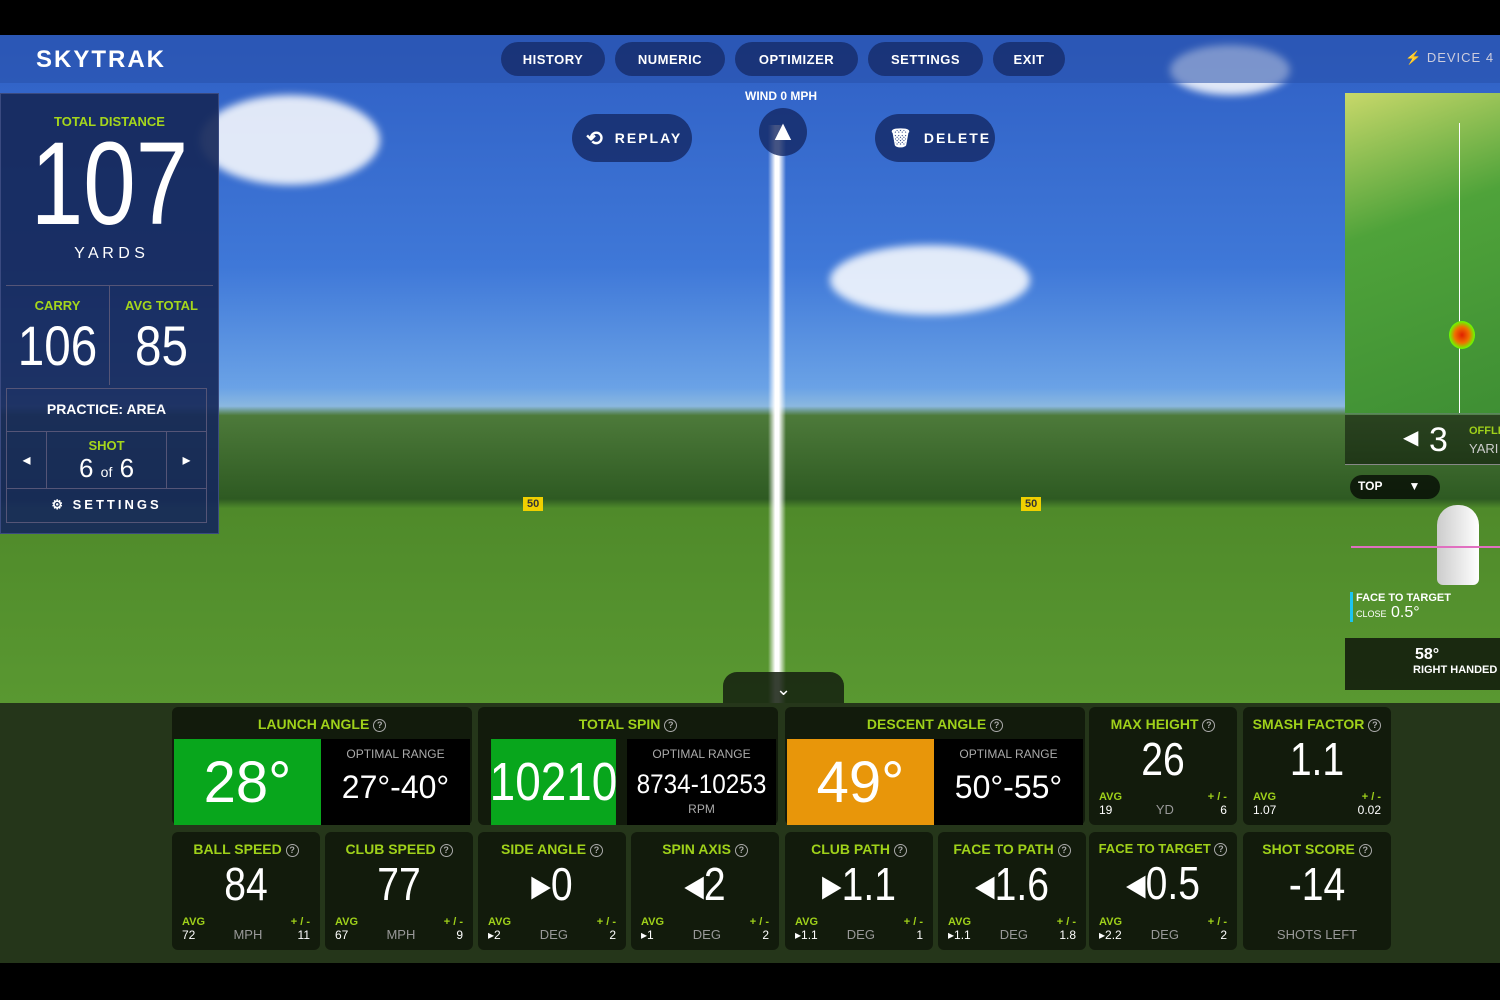  What do you see at coordinates (106, 445) in the screenshot?
I see `shot-label: SHOT` at bounding box center [106, 445].